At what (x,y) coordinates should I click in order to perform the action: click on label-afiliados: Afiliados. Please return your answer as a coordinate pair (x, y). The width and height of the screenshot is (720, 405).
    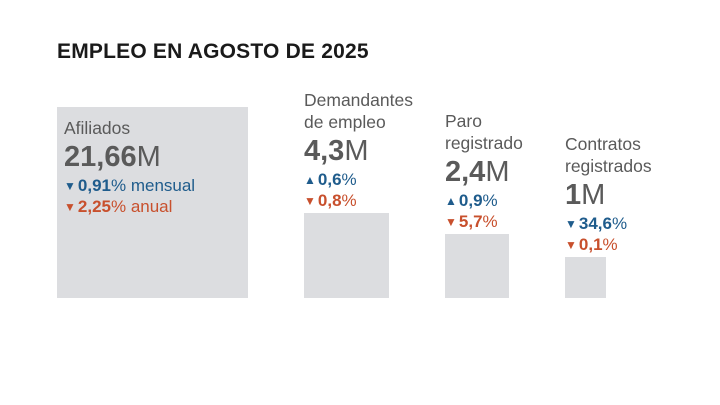
    Looking at the image, I should click on (97, 128).